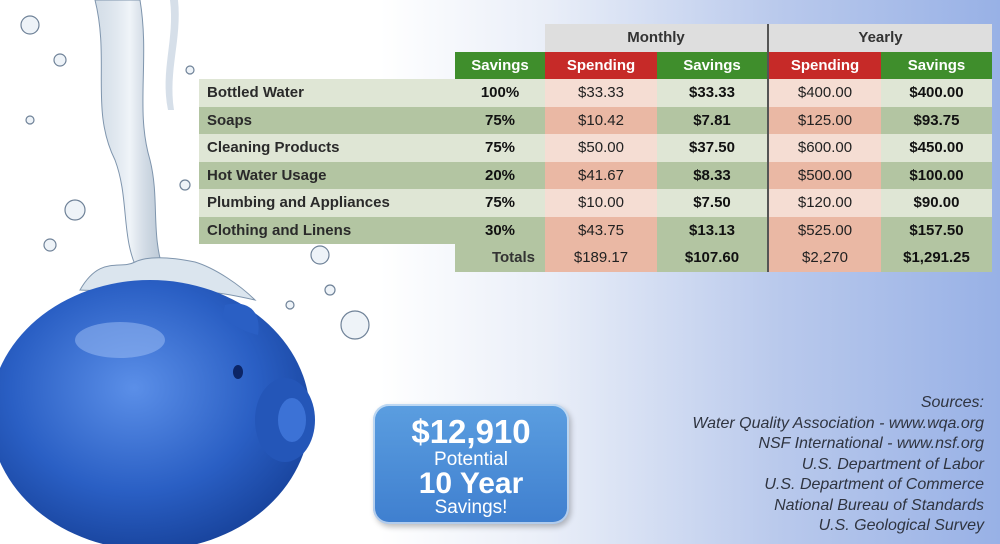 The height and width of the screenshot is (544, 1000). Describe the element at coordinates (500, 175) in the screenshot. I see `row-pct: 20%` at that location.